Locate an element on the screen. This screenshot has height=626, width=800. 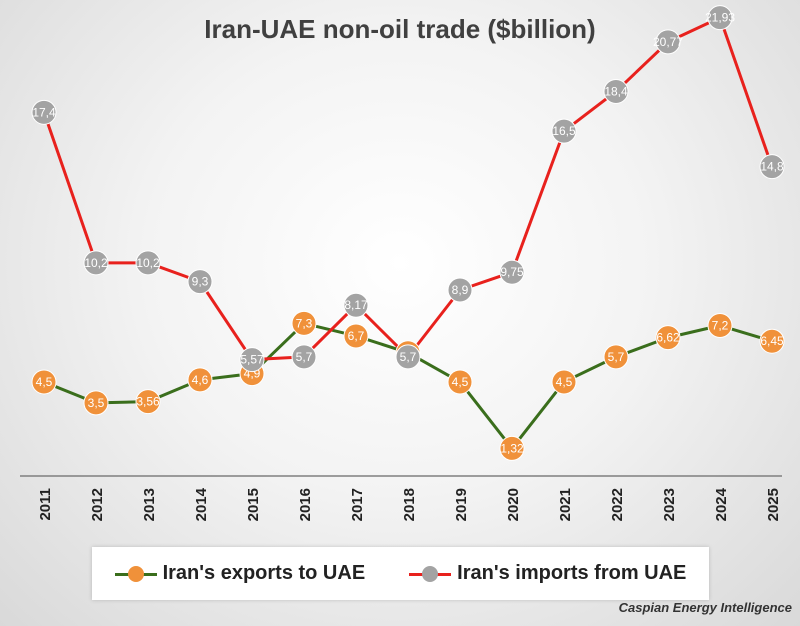
data-label-exports: 7,2 is located at coordinates (720, 326).